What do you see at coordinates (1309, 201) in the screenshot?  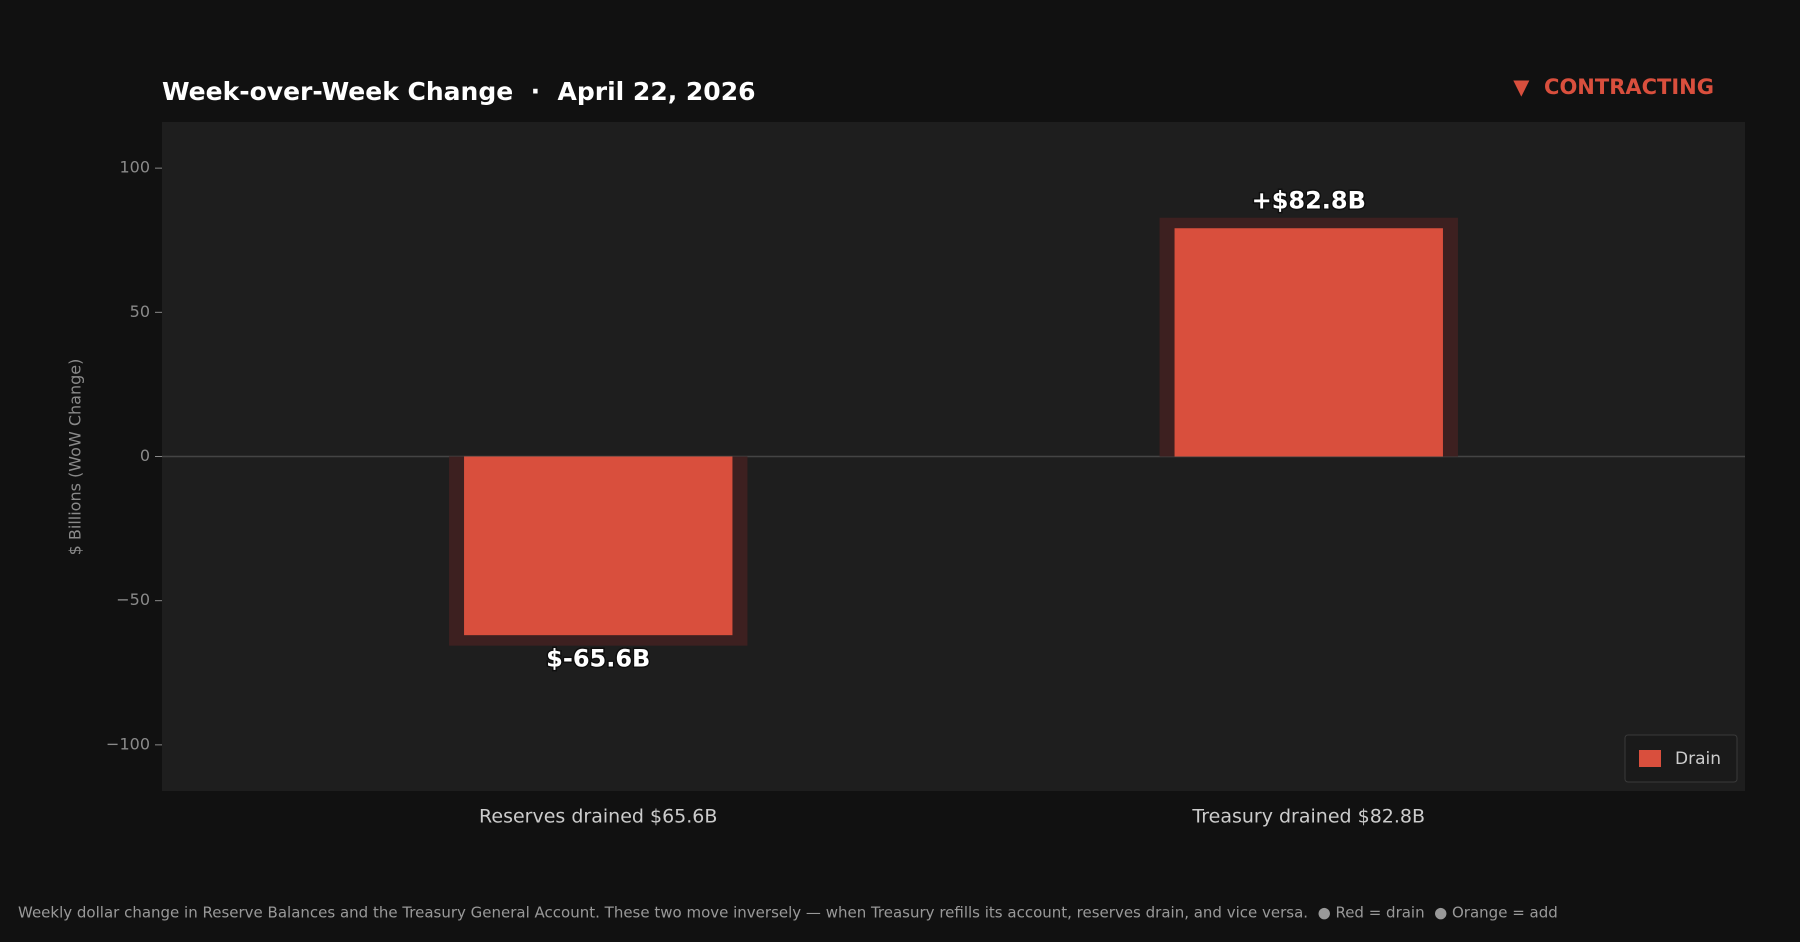 I see `value-label: +$82.8B` at bounding box center [1309, 201].